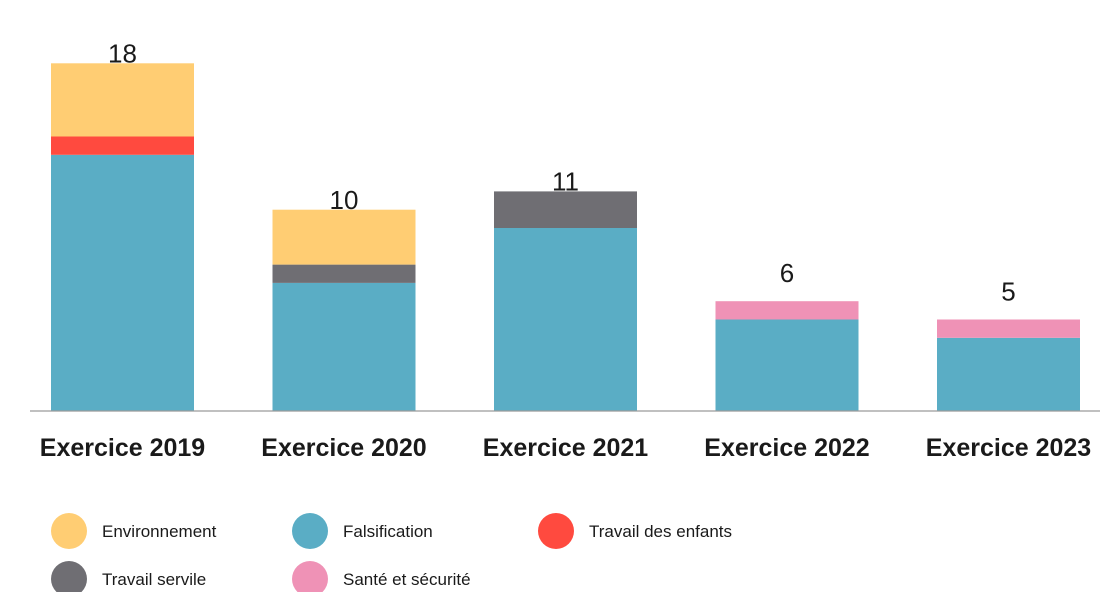 This screenshot has width=1118, height=597. Describe the element at coordinates (1008, 374) in the screenshot. I see `bar-segment-falsification-exercice-2023` at that location.